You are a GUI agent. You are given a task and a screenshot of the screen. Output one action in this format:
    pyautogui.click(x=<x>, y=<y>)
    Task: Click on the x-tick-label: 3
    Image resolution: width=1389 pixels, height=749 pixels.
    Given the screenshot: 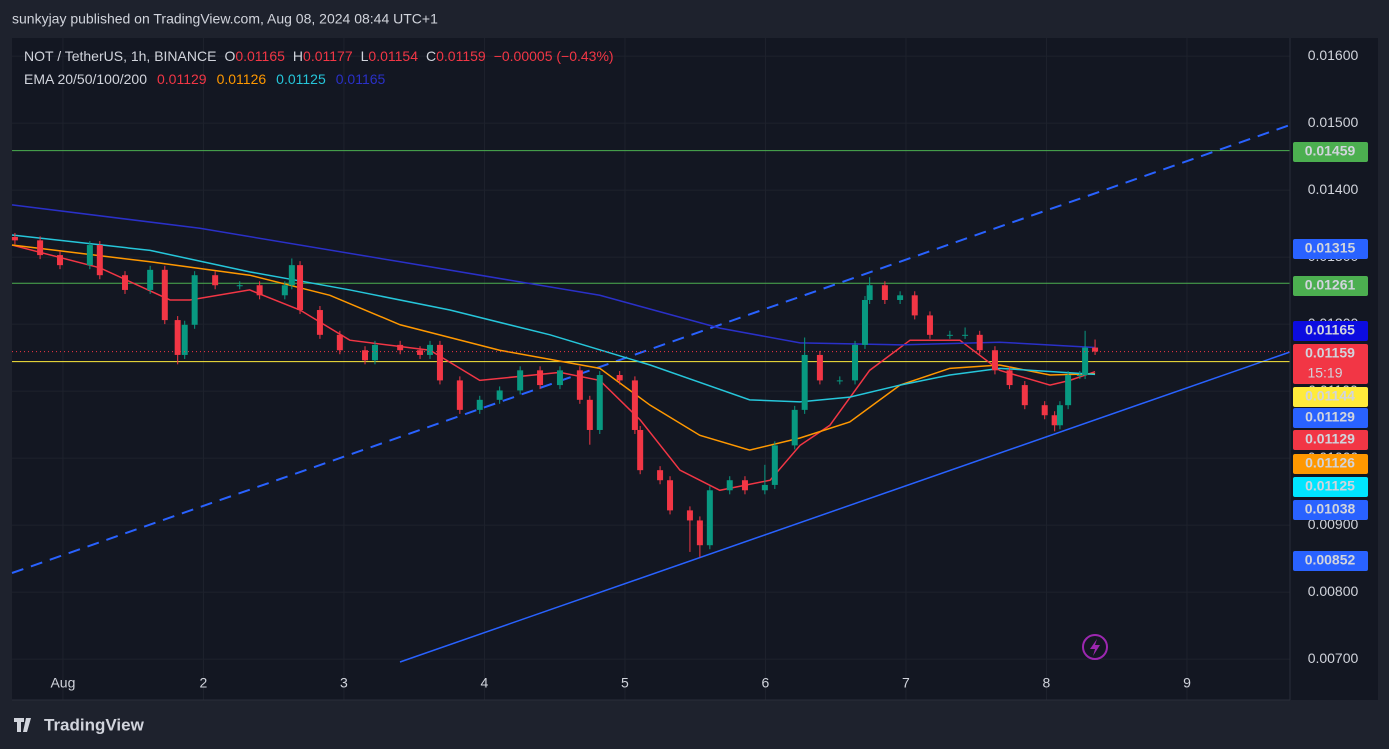 What is the action you would take?
    pyautogui.click(x=344, y=683)
    